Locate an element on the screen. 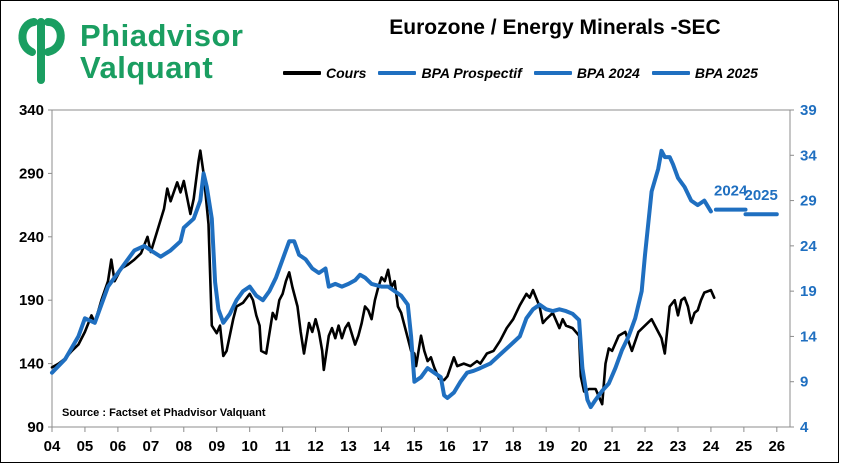 The width and height of the screenshot is (841, 465). source-note: Source : Factset et Phadvisor Valquant is located at coordinates (164, 413).